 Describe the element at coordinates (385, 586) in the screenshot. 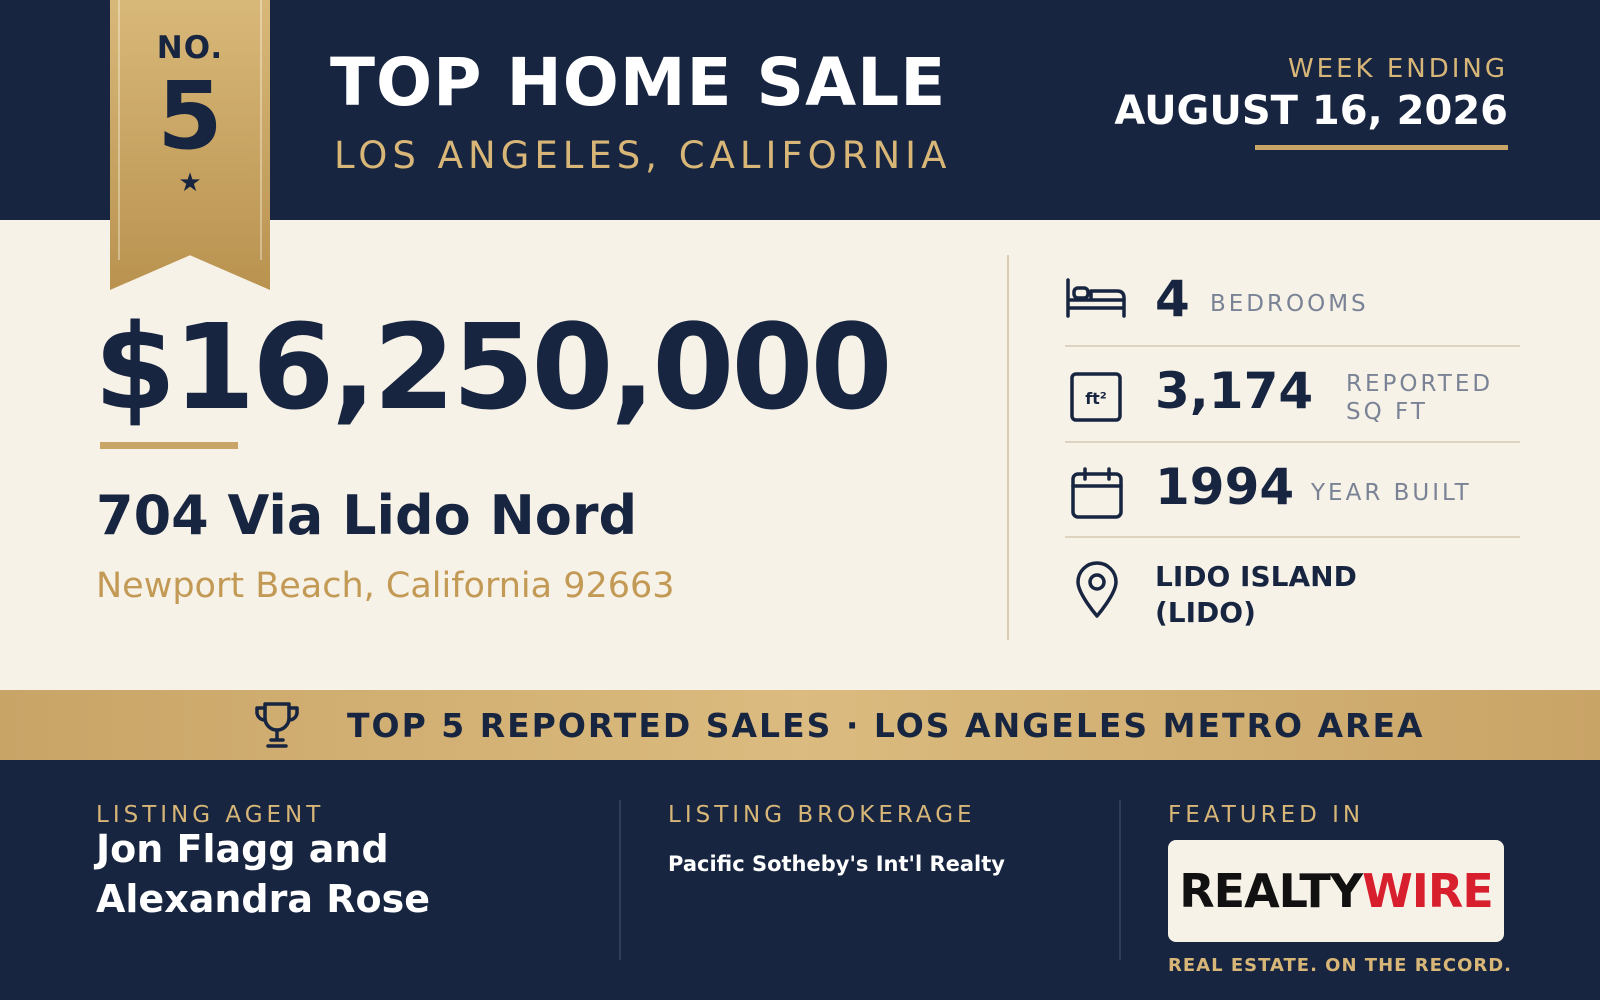

I see `city-state-zip: Newport Beach, California 92663` at that location.